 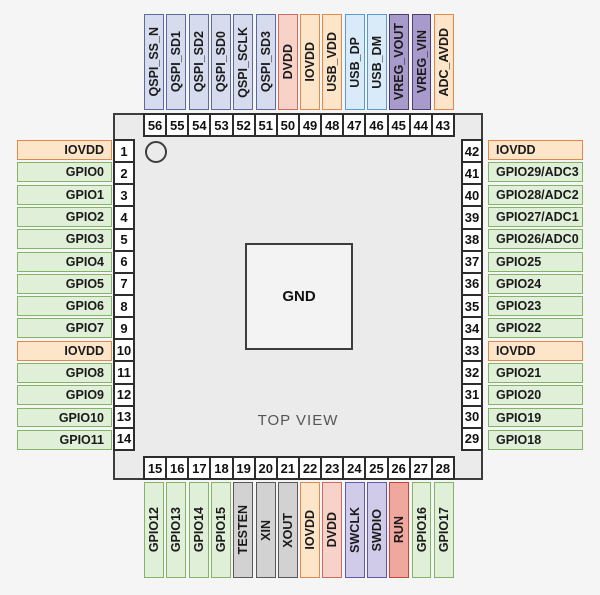 I want to click on pin-label-27-gpio16: GPIO16, so click(x=421, y=530).